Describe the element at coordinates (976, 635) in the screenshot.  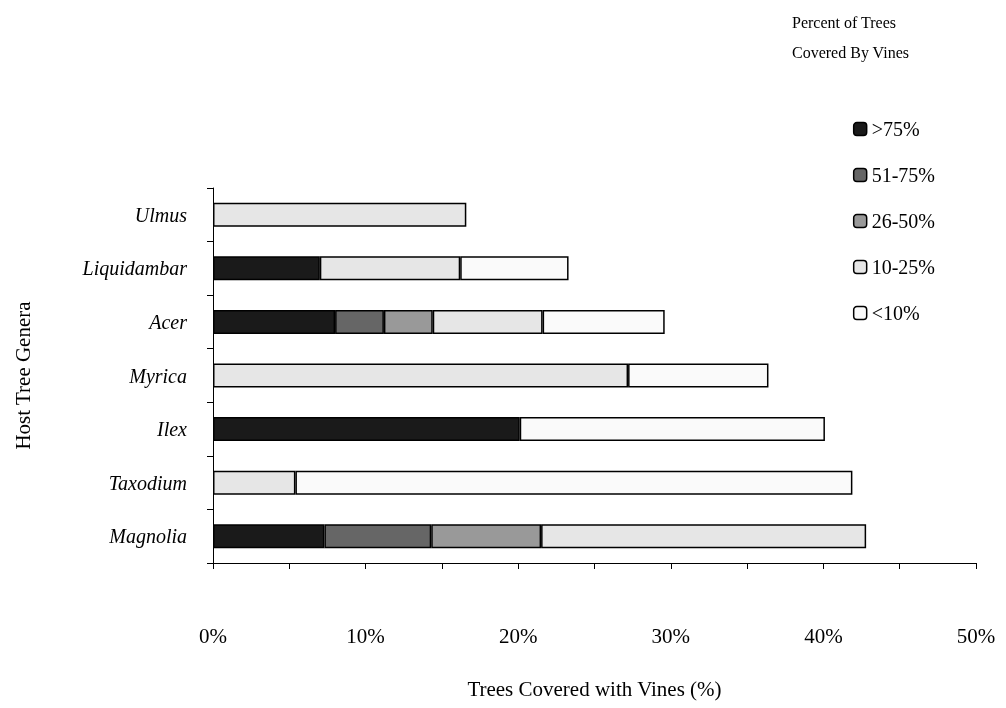
I see `x-tick-label: 50%` at that location.